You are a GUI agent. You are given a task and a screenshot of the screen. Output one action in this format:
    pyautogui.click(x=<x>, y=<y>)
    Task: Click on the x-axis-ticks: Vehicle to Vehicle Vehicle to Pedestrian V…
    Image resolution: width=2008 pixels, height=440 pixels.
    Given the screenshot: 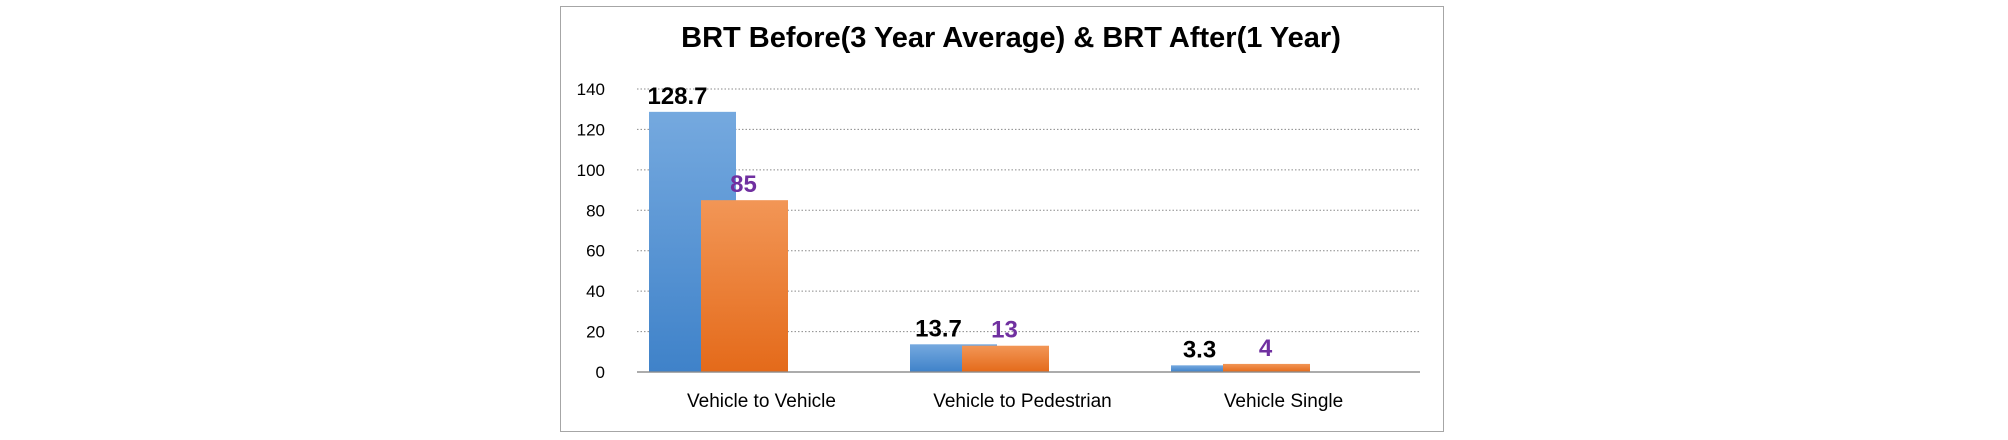 What is the action you would take?
    pyautogui.click(x=1015, y=401)
    